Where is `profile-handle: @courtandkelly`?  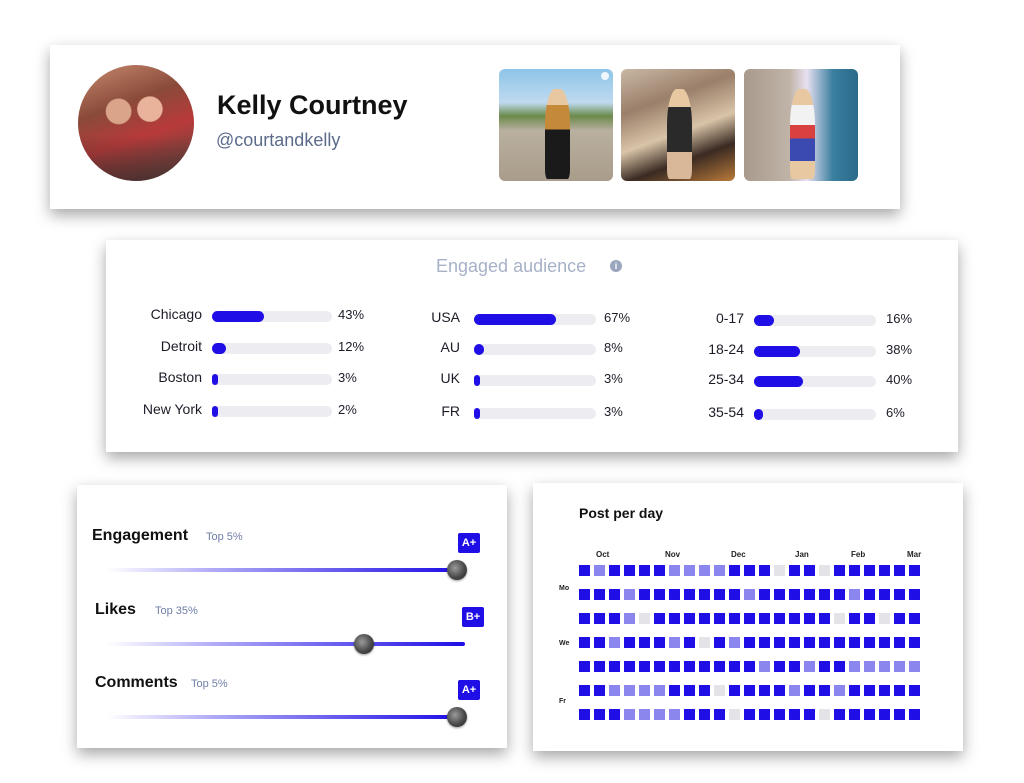
profile-handle: @courtandkelly is located at coordinates (278, 140).